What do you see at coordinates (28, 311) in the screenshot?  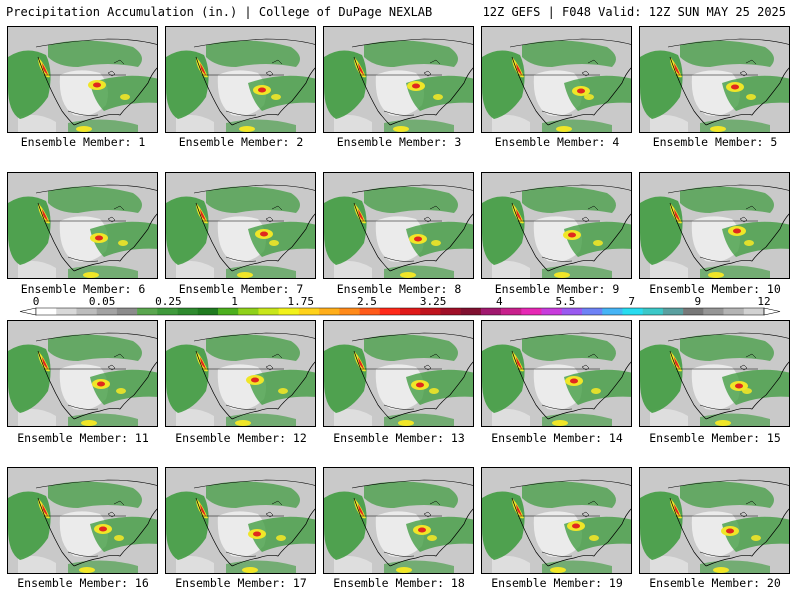 I see `colorbar-left-arrow` at bounding box center [28, 311].